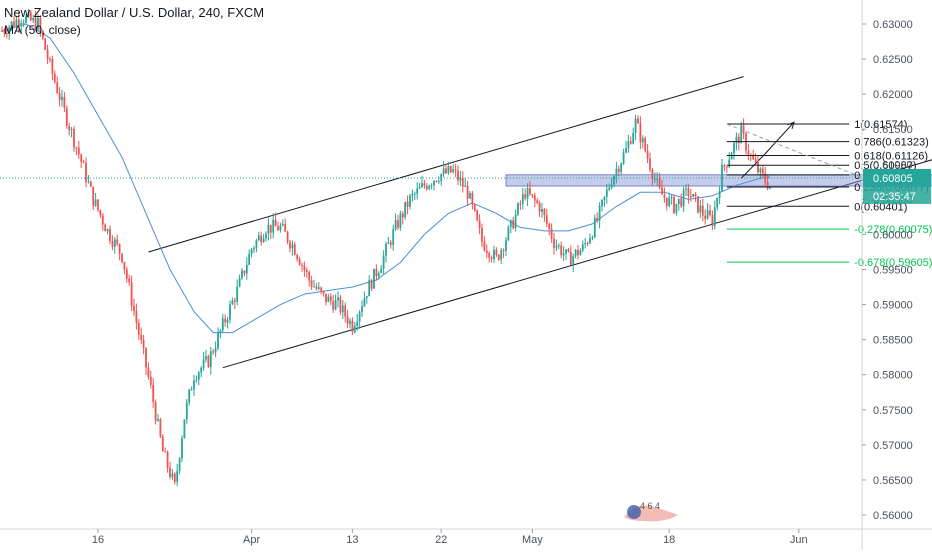 The image size is (932, 555). I want to click on countdown-value: 02:35:47, so click(894, 197).